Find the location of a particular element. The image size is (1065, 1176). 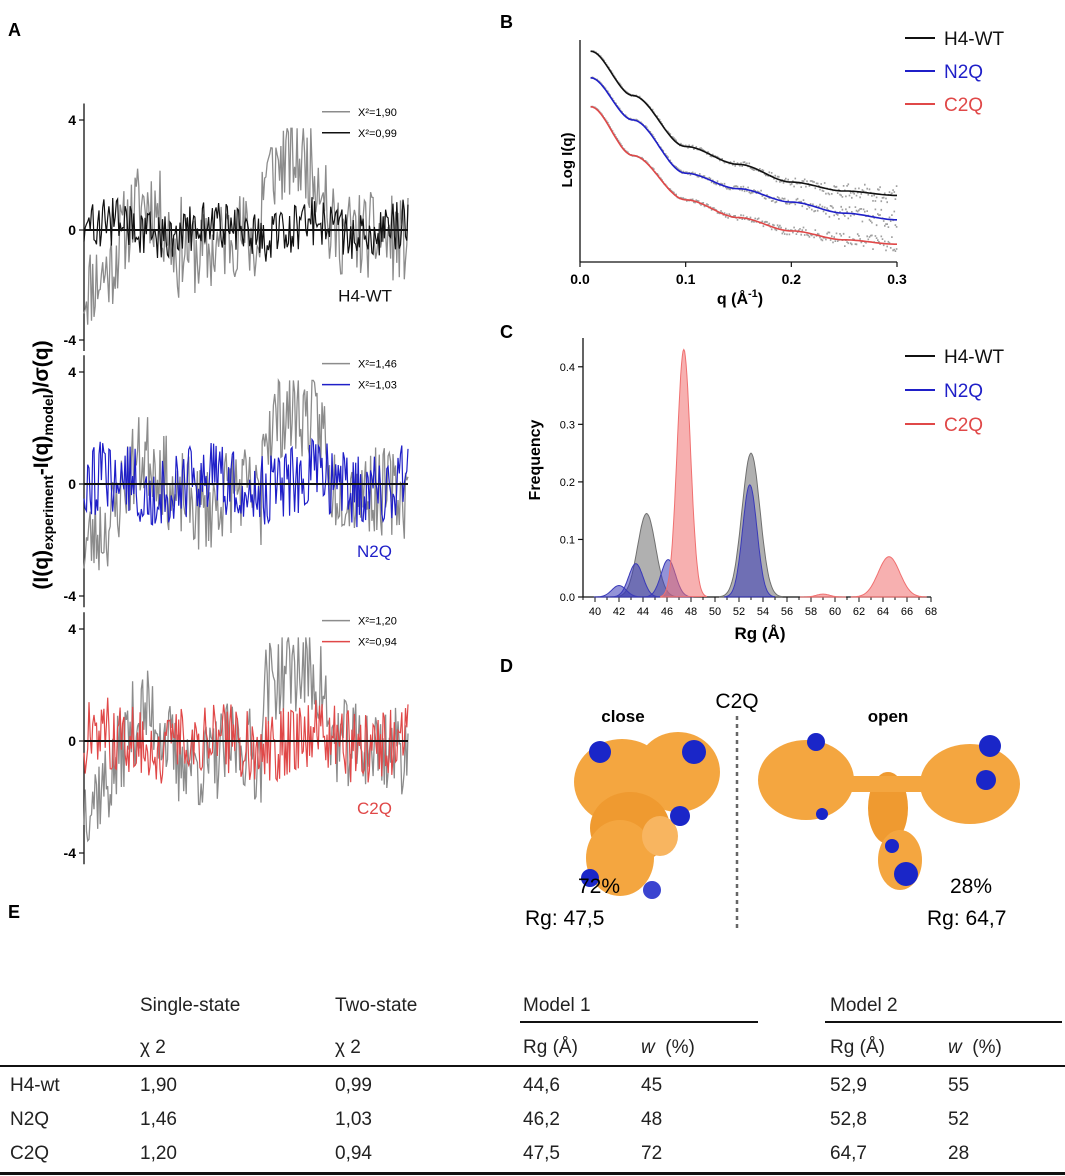

table-row2-w2: 52 is located at coordinates (959, 1119).